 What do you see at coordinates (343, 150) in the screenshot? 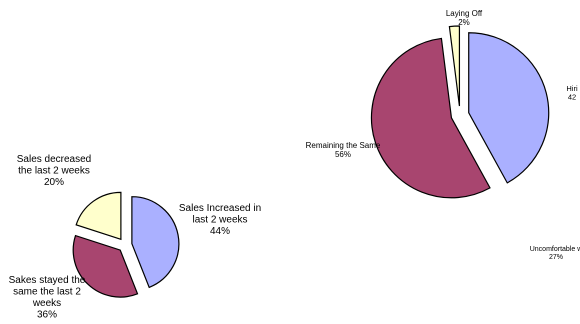
I see `slice-label: Remaining the Same 56%` at bounding box center [343, 150].